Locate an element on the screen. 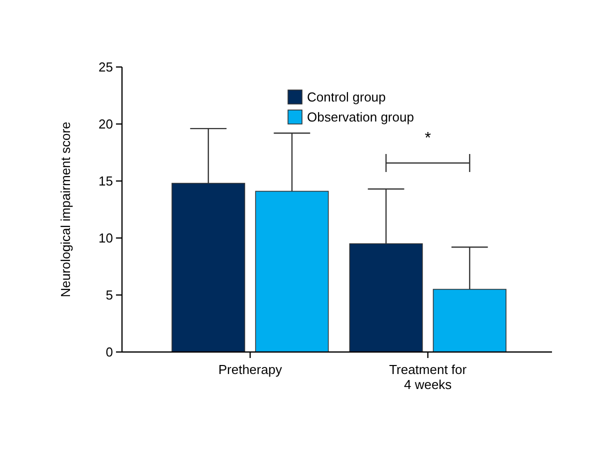 The width and height of the screenshot is (593, 450). annotation: * is located at coordinates (427, 138).